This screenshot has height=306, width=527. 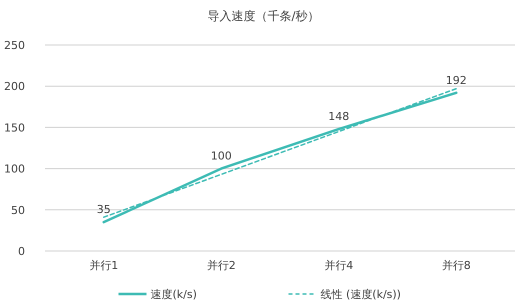 What do you see at coordinates (263, 16) in the screenshot?
I see `chart-title: 导入速度（千条/秒）` at bounding box center [263, 16].